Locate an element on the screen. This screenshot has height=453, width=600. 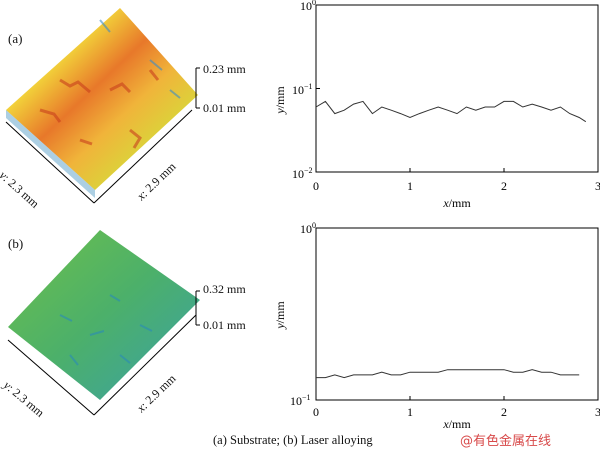
tick-a-x2: 2 is located at coordinates (504, 186).